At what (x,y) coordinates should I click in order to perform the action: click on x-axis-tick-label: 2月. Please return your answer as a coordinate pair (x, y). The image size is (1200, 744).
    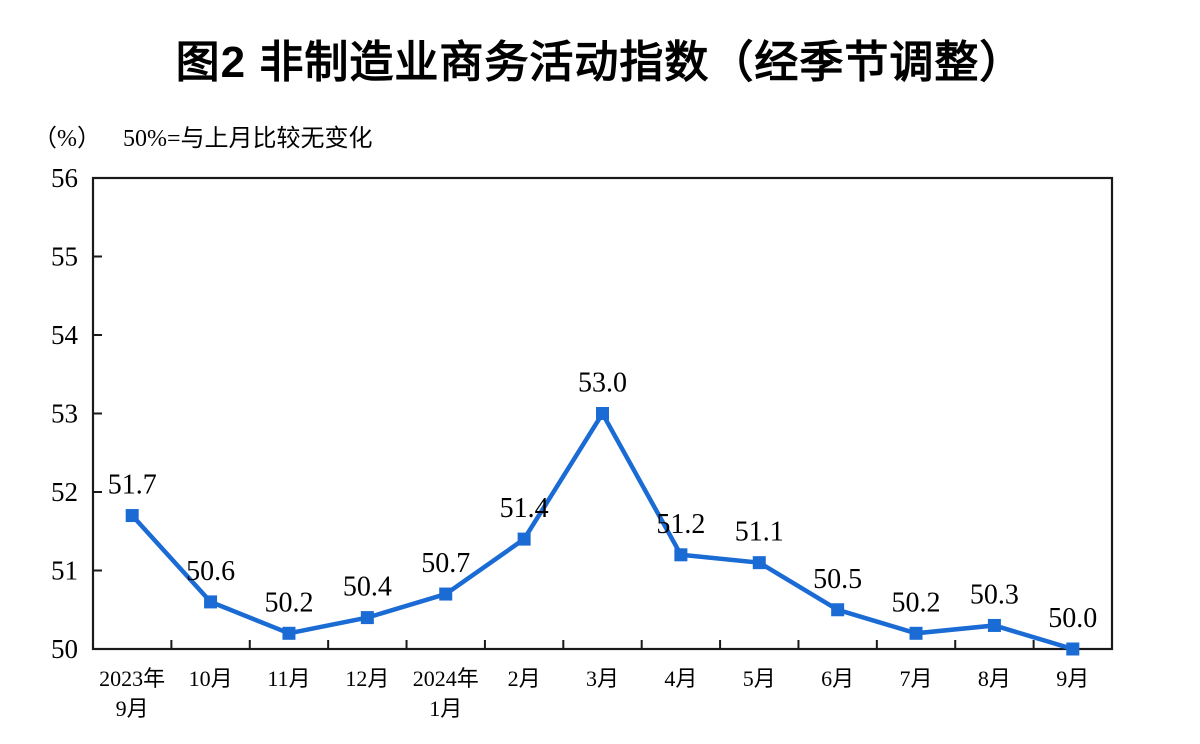
    Looking at the image, I should click on (524, 678).